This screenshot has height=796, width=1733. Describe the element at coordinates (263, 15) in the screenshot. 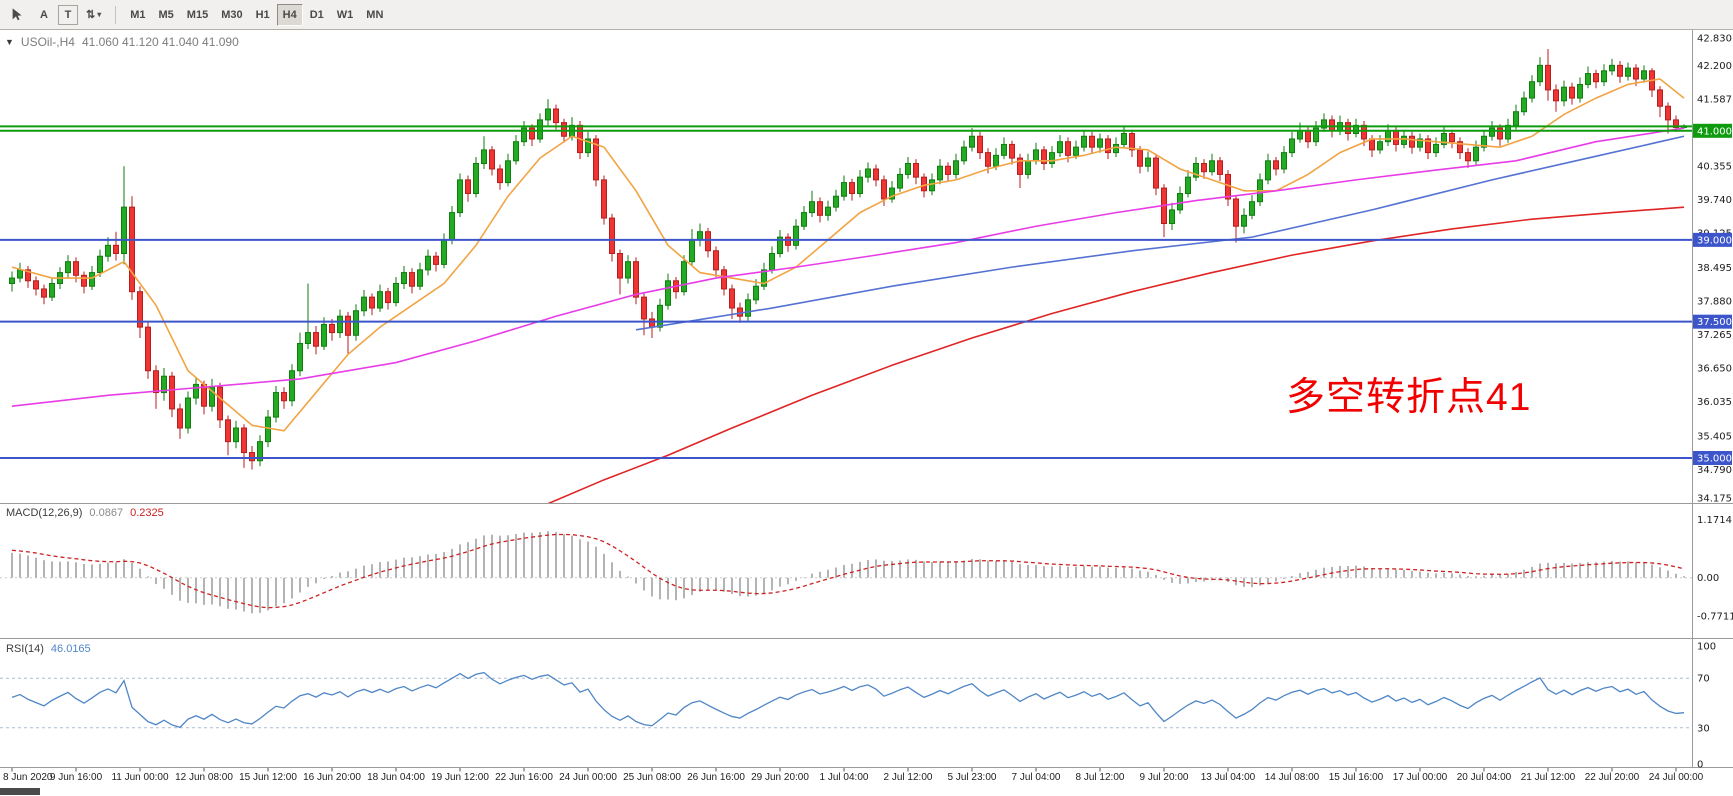

I see `timeframe-button-h1: H1` at that location.